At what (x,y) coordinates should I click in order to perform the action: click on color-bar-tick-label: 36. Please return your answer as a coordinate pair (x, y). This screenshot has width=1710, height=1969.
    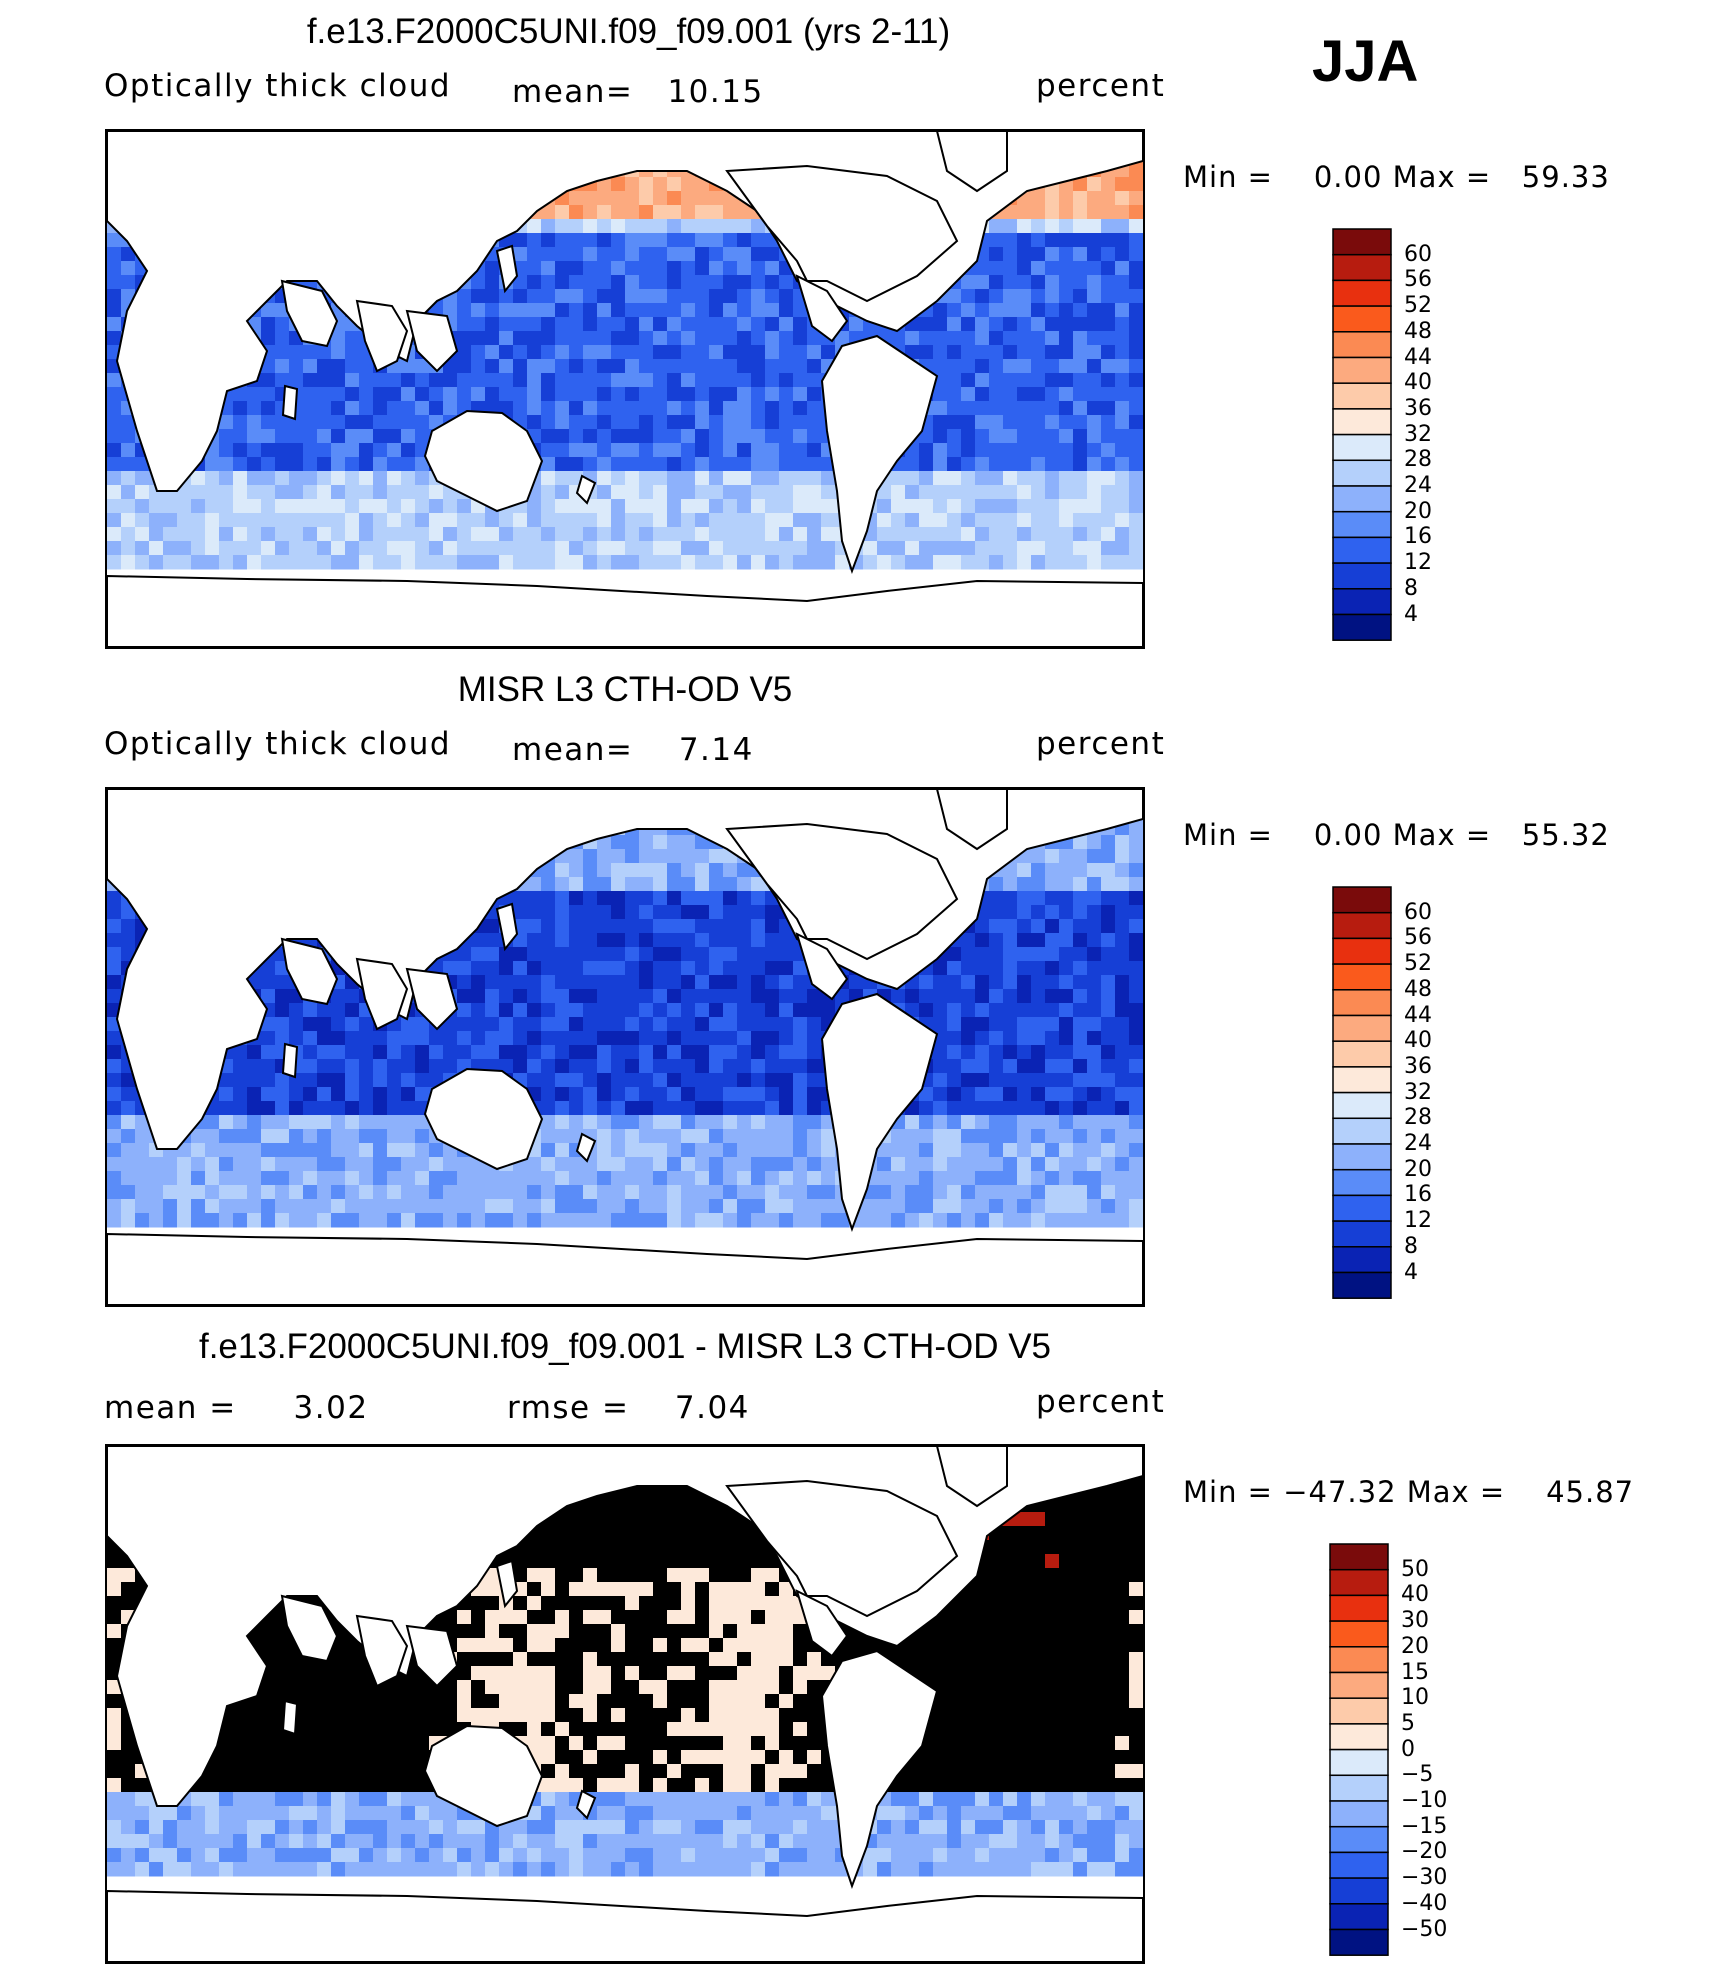
    Looking at the image, I should click on (1418, 408).